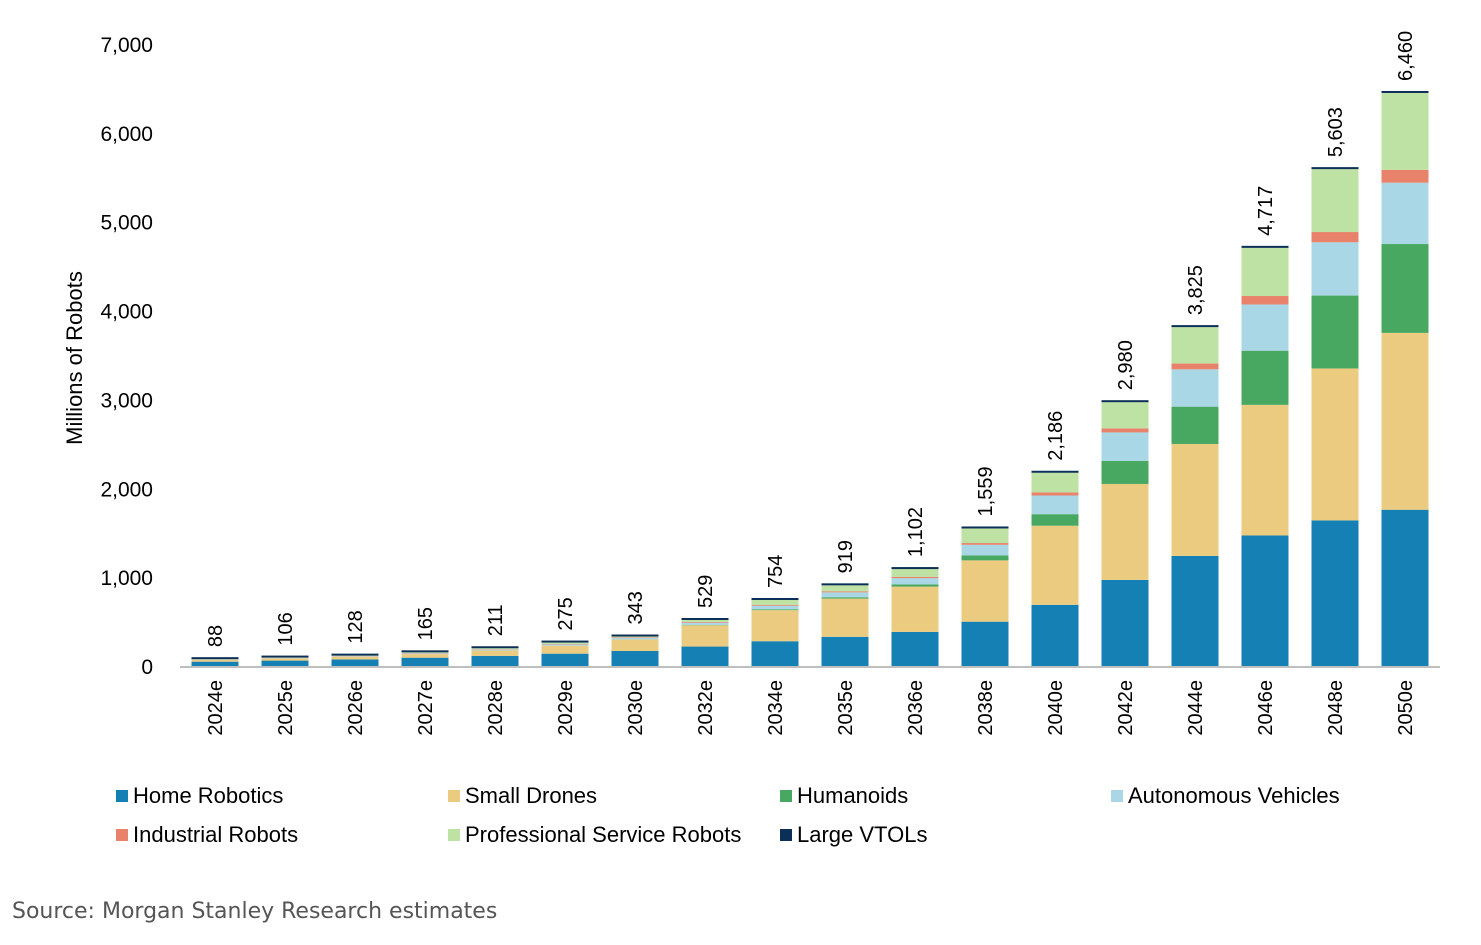  Describe the element at coordinates (1056, 708) in the screenshot. I see `x-tick-label: 2040e` at that location.